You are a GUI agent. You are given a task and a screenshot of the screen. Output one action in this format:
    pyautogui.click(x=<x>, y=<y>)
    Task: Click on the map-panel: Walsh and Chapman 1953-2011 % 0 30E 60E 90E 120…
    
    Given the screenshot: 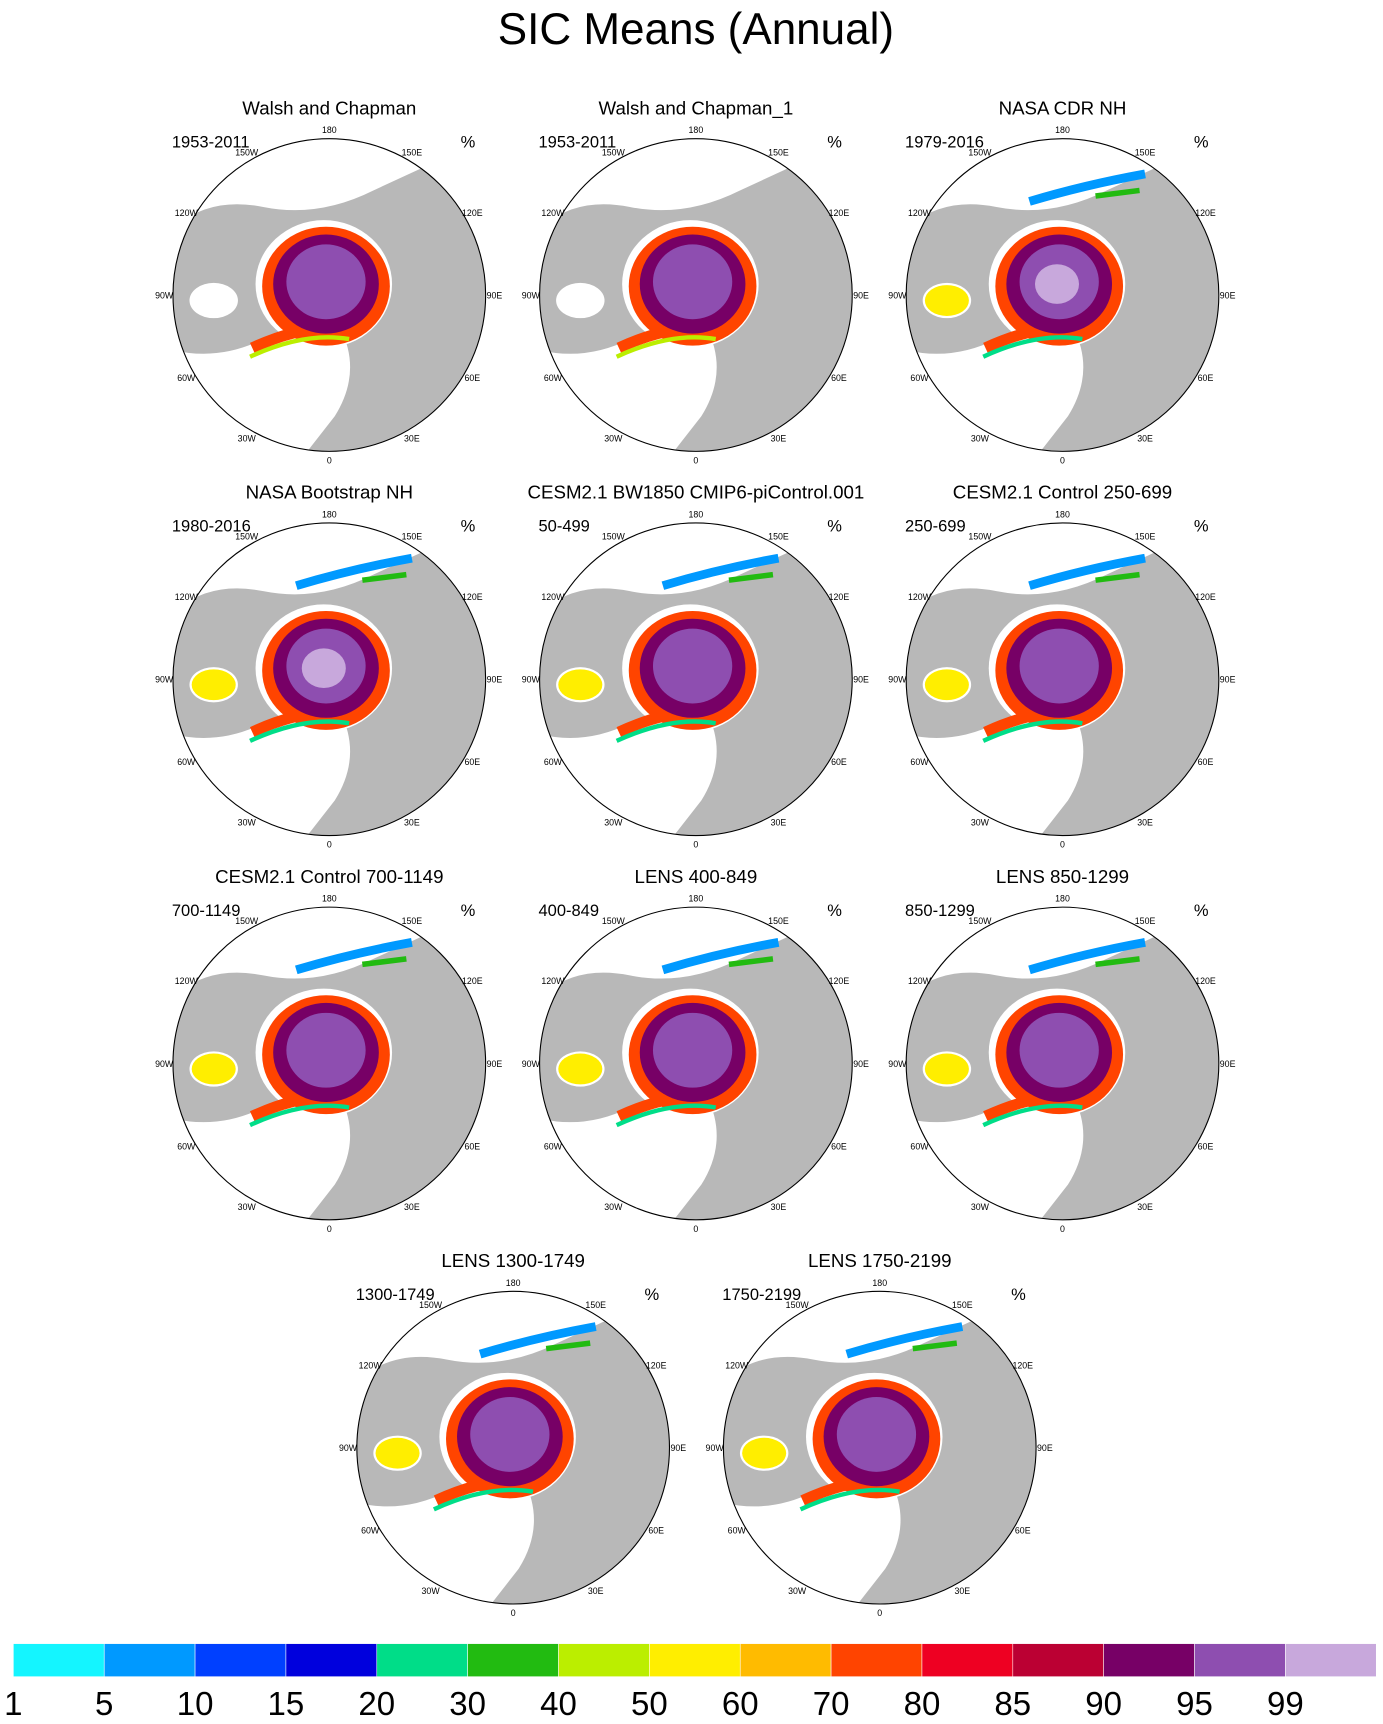 What is the action you would take?
    pyautogui.click(x=328, y=281)
    